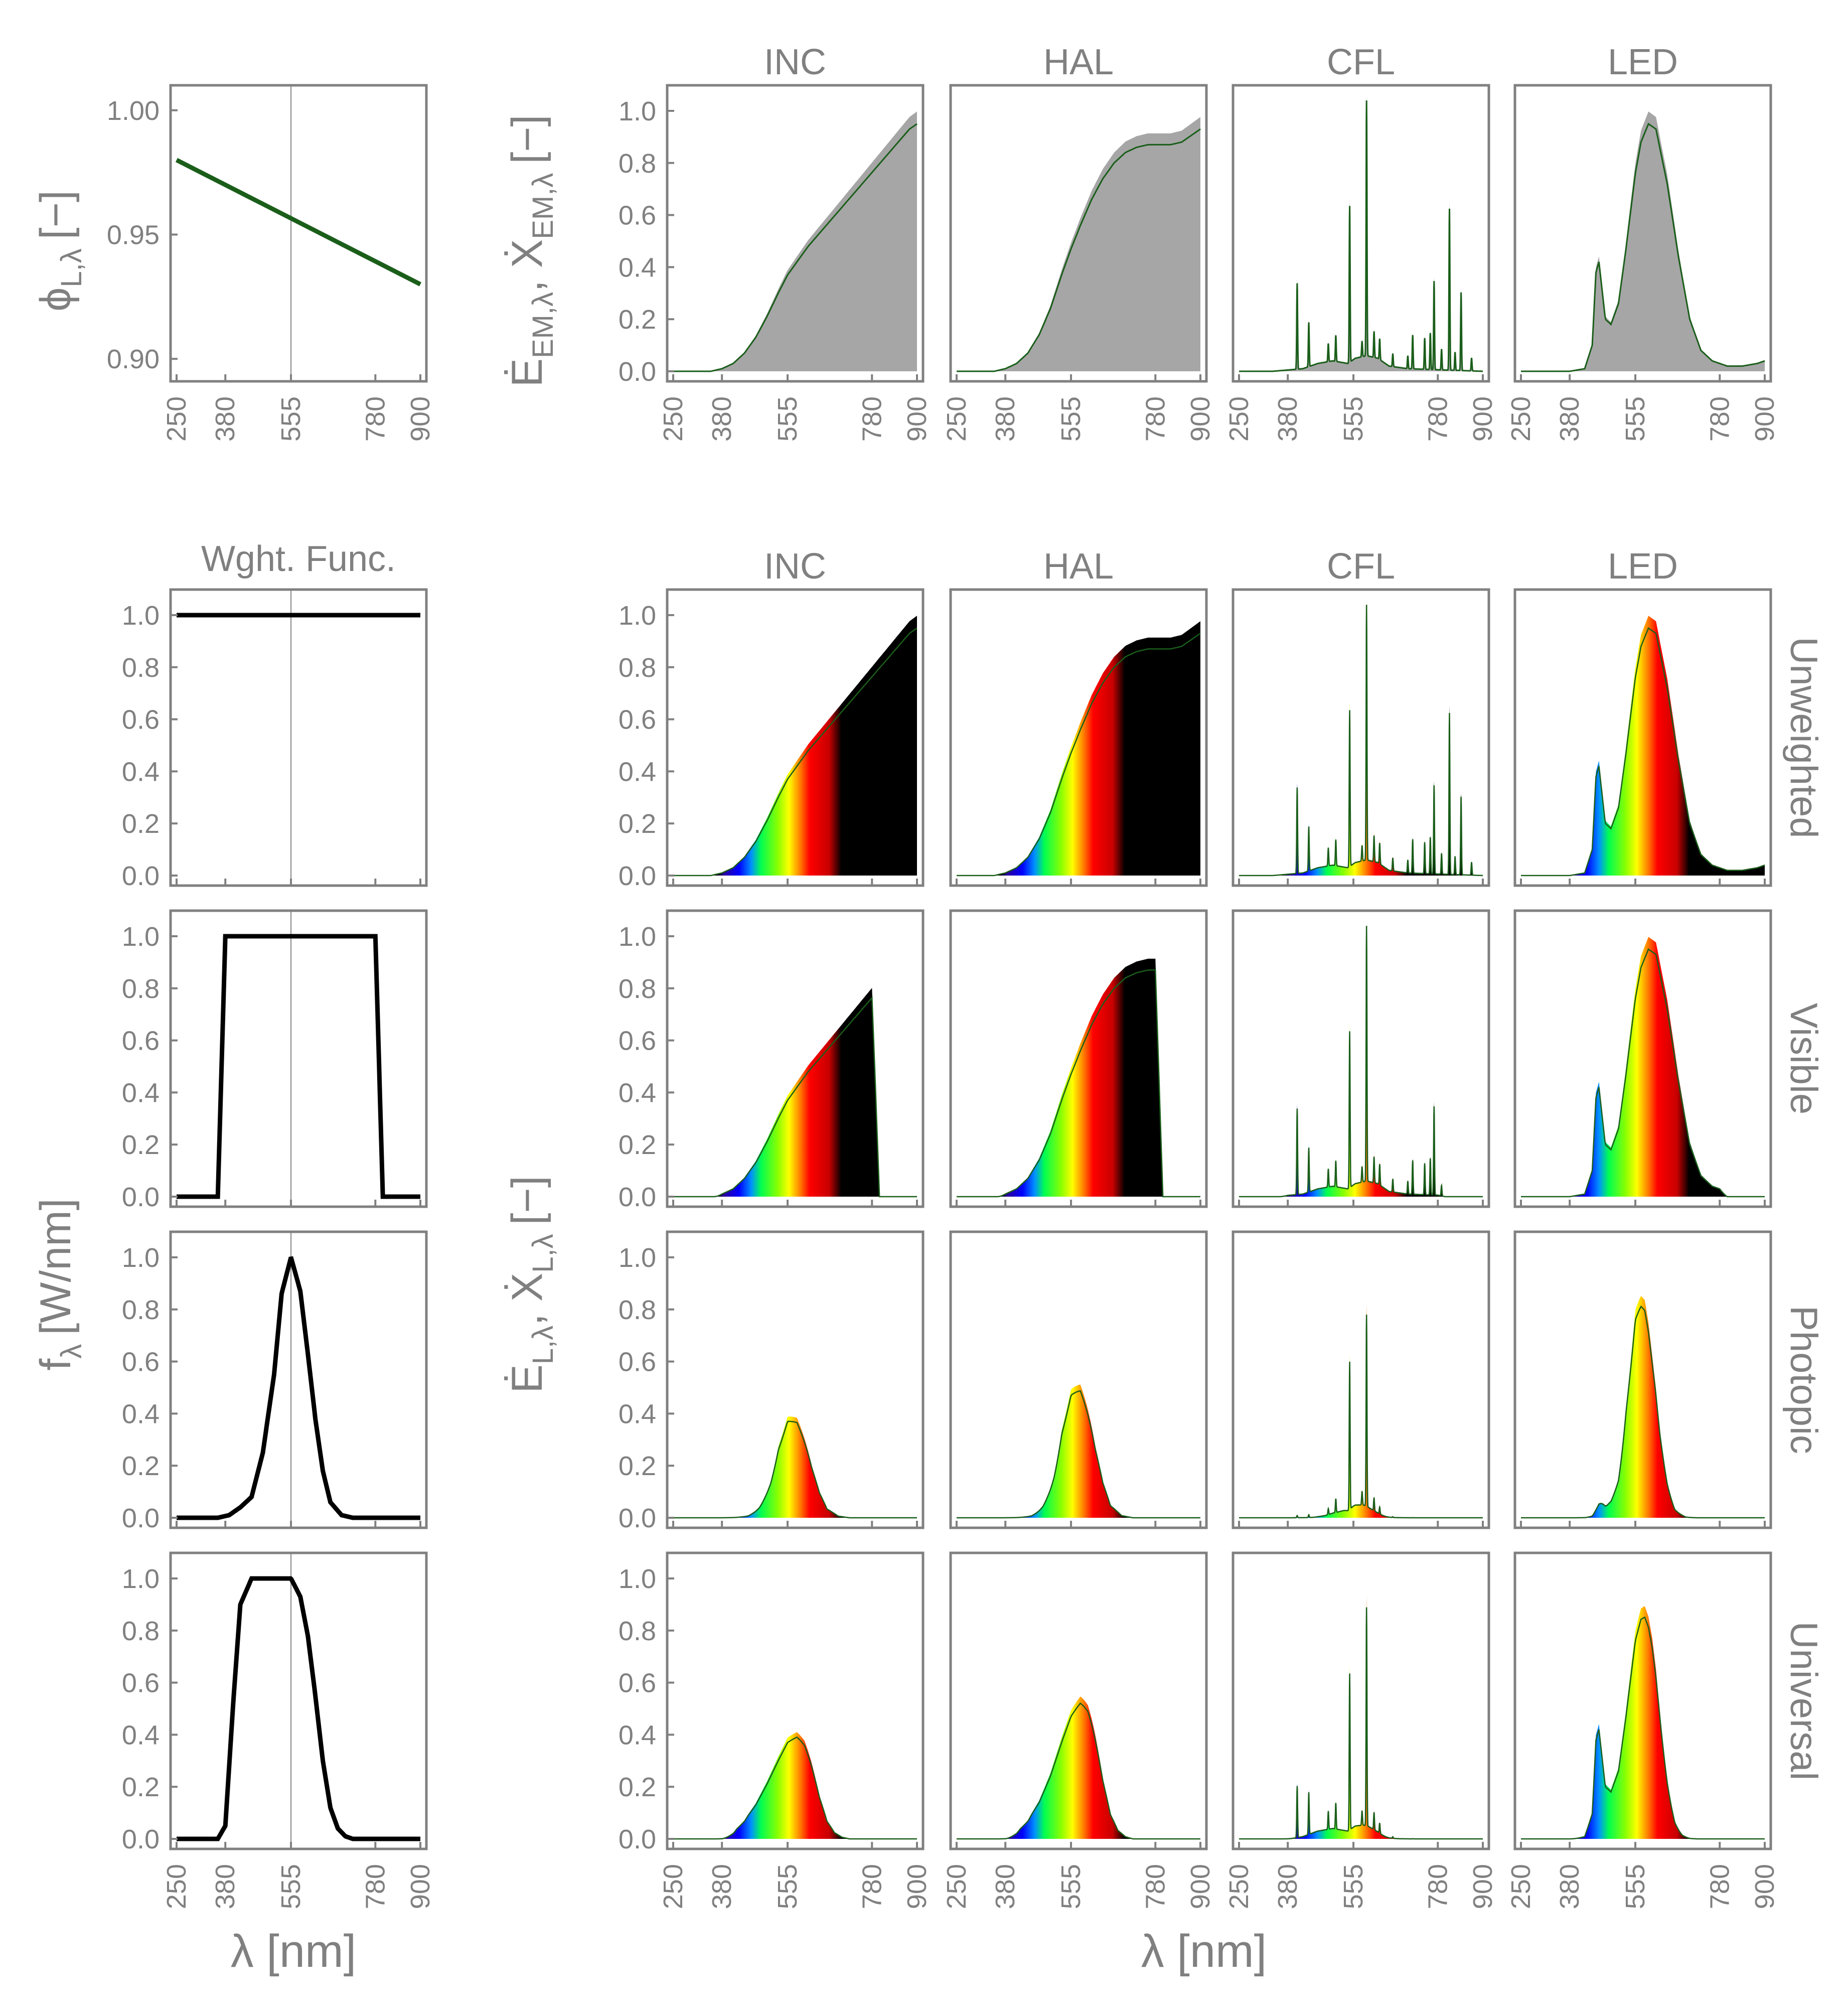 Image resolution: width=1845 pixels, height=2016 pixels. What do you see at coordinates (795, 1092) in the screenshot?
I see `weighted-area-visible-inc` at bounding box center [795, 1092].